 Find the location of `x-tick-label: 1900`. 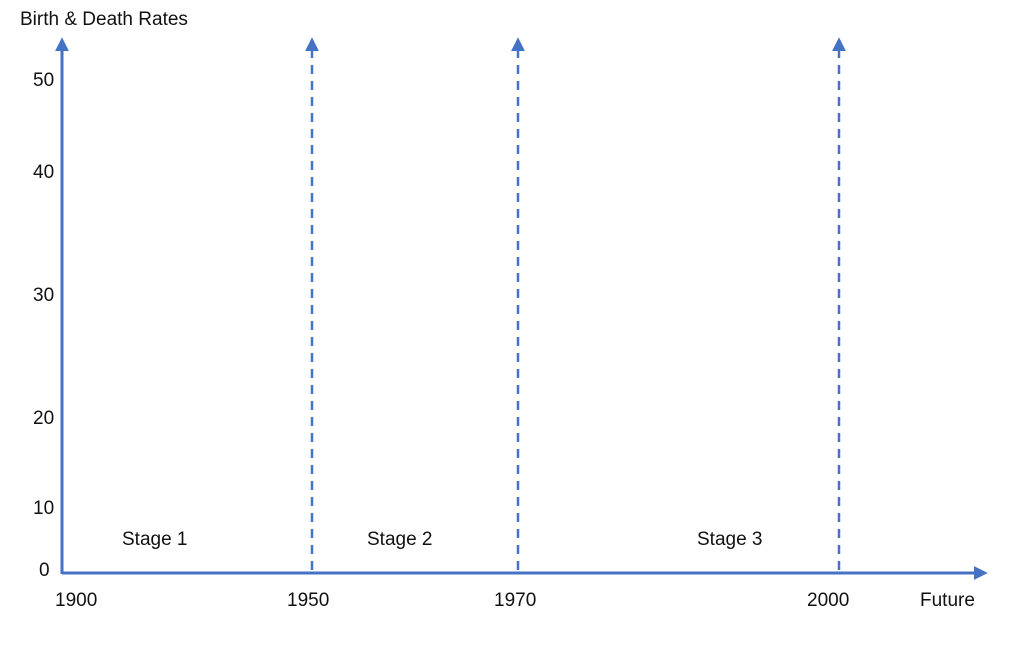

x-tick-label: 1900 is located at coordinates (76, 600).